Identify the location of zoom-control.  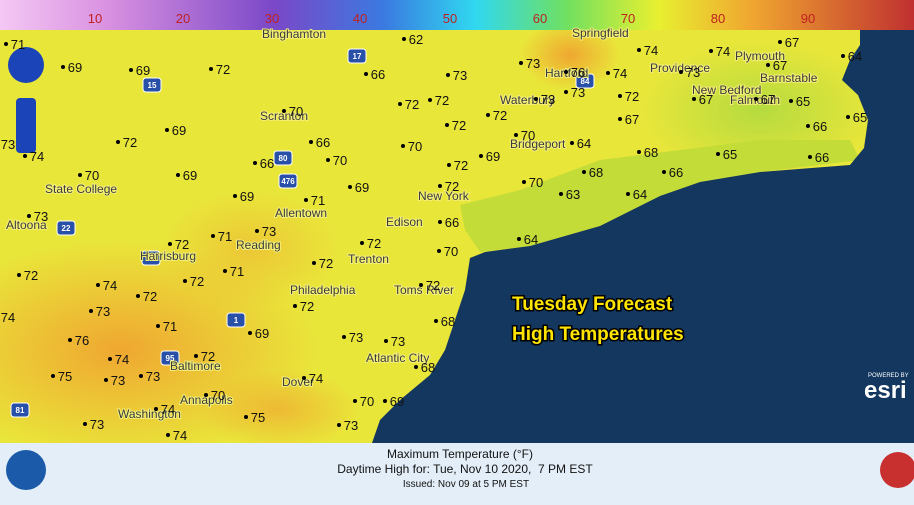
(26, 125).